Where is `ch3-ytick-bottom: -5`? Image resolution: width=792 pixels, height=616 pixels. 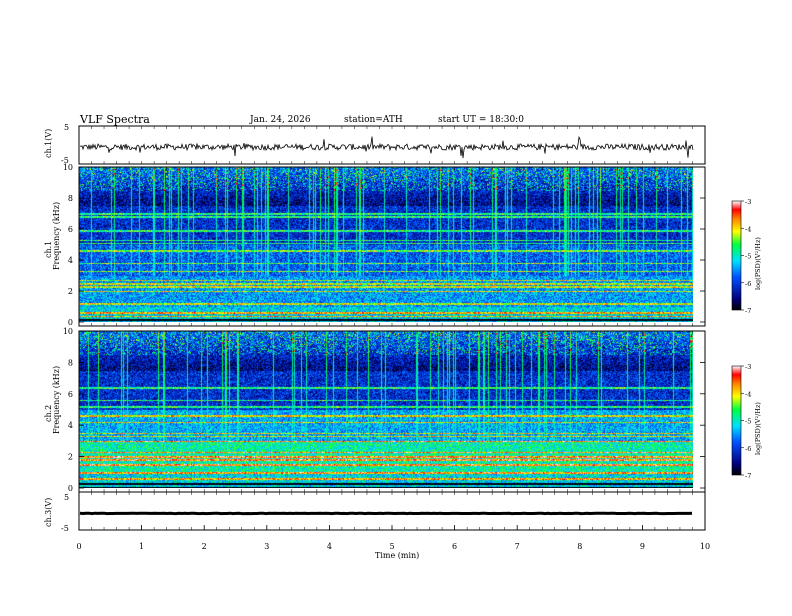
ch3-ytick-bottom: -5 is located at coordinates (65, 528).